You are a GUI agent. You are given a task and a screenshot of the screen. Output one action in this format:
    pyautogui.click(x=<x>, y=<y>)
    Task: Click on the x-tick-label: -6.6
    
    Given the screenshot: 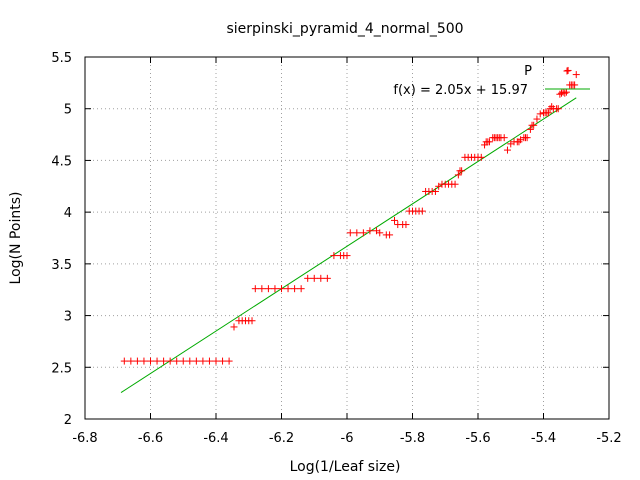 What is the action you would take?
    pyautogui.click(x=150, y=438)
    